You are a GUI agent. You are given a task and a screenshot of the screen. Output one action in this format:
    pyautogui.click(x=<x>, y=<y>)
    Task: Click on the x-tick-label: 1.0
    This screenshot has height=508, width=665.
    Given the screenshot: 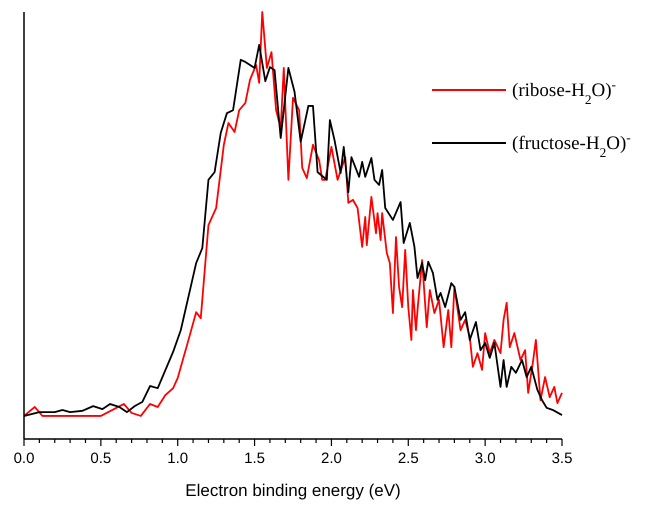 What is the action you would take?
    pyautogui.click(x=177, y=458)
    